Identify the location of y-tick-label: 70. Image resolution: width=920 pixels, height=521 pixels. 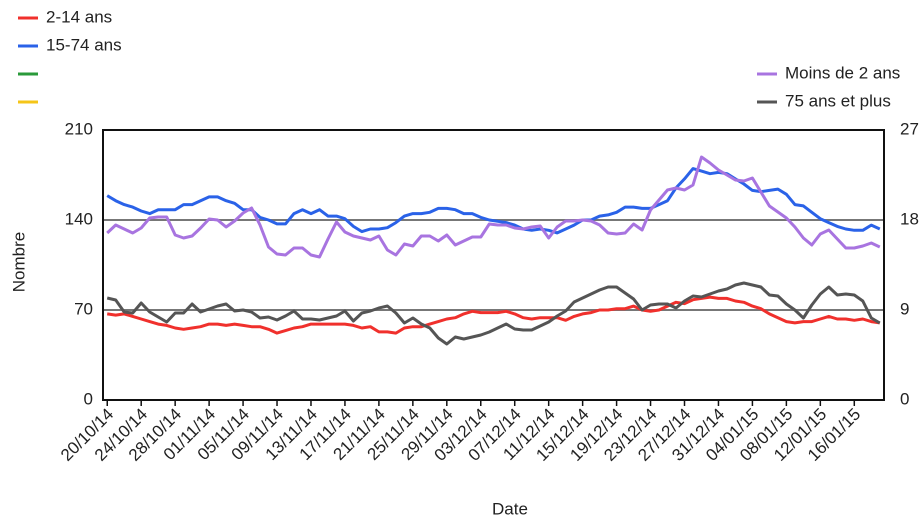
(83, 308).